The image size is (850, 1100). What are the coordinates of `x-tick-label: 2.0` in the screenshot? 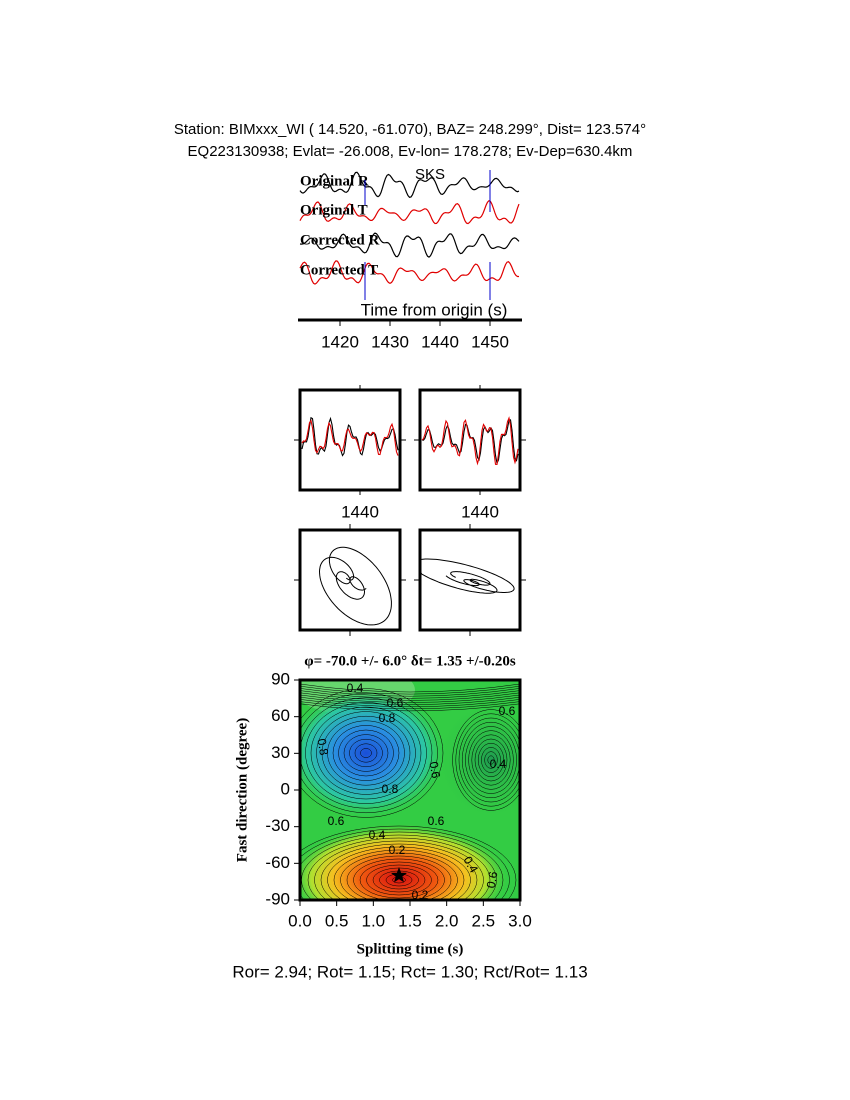 It's located at (447, 920).